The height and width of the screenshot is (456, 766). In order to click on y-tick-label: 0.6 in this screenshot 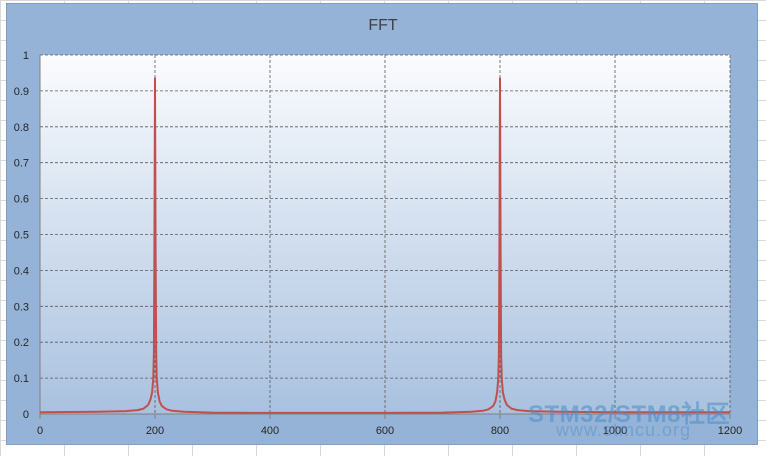, I will do `click(21, 200)`.